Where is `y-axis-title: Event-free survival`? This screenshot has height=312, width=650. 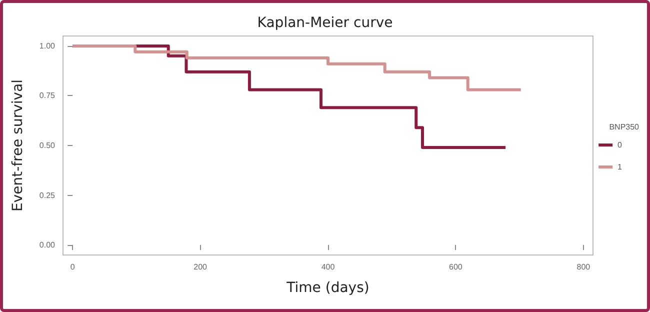 y-axis-title: Event-free survival is located at coordinates (18, 145).